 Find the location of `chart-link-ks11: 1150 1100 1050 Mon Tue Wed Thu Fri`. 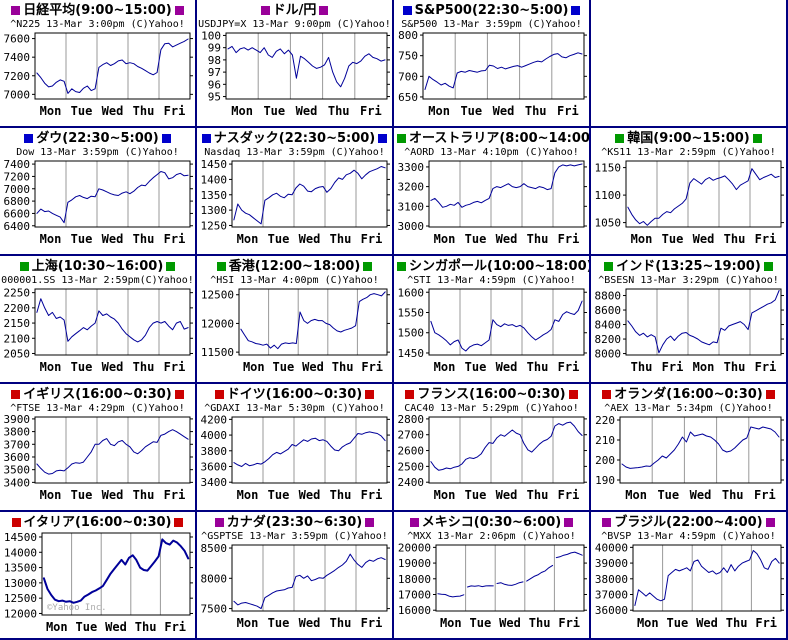

chart-link-ks11: 1150 1100 1050 Mon Tue Wed Thu Fri is located at coordinates (688, 204).